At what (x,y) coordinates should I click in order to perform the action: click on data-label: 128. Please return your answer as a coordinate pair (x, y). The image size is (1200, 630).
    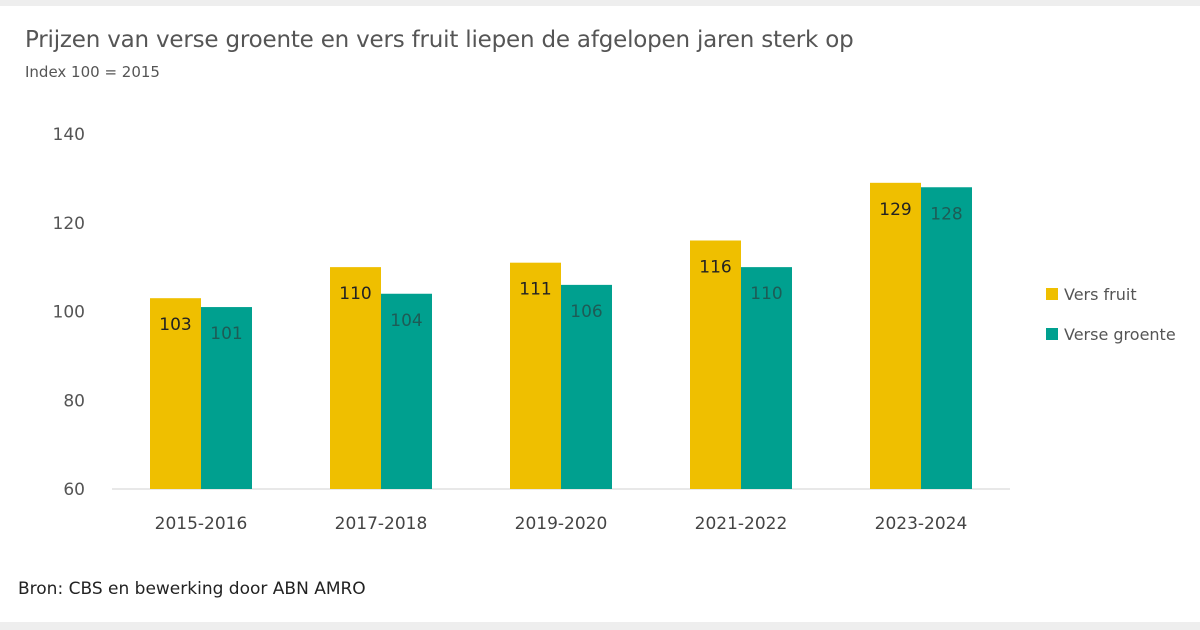
    Looking at the image, I should click on (946, 214).